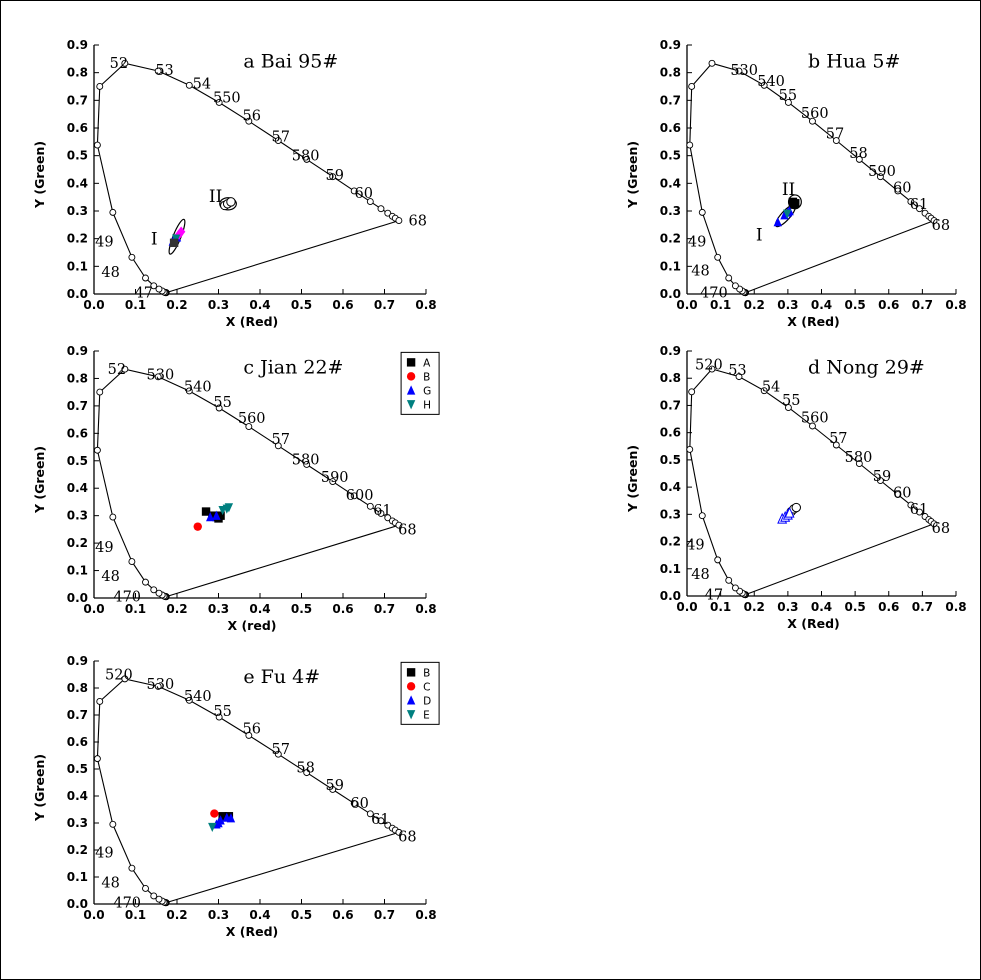 This screenshot has height=980, width=981. Describe the element at coordinates (902, 188) in the screenshot. I see `wavelength-label: 60` at that location.